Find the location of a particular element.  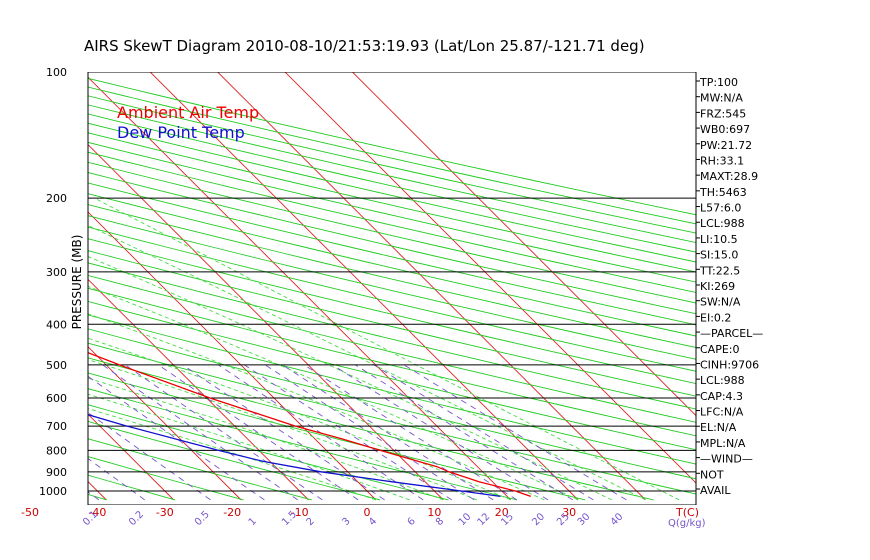

index-label: NOT is located at coordinates (712, 474).